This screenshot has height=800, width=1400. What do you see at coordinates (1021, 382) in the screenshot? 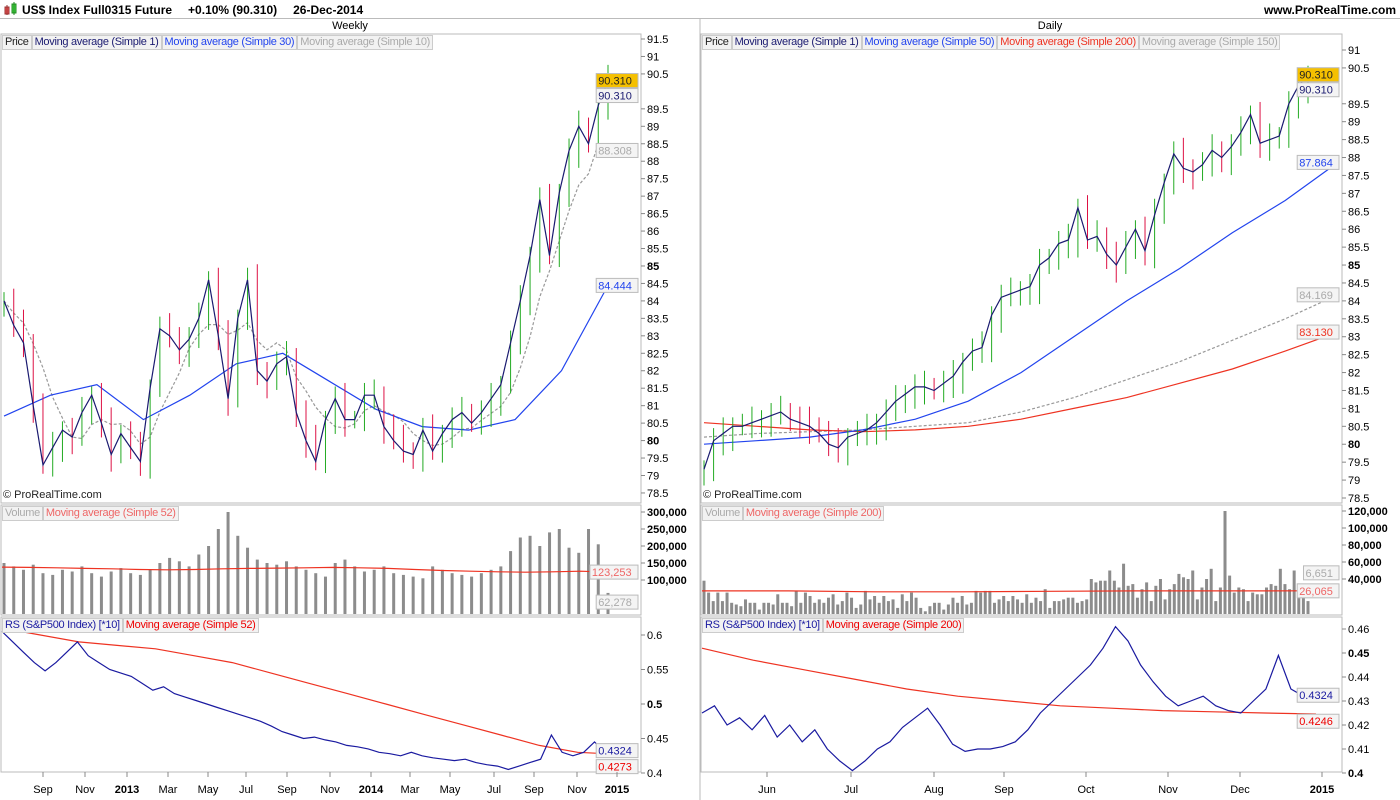
I see `ma200-line` at bounding box center [1021, 382].